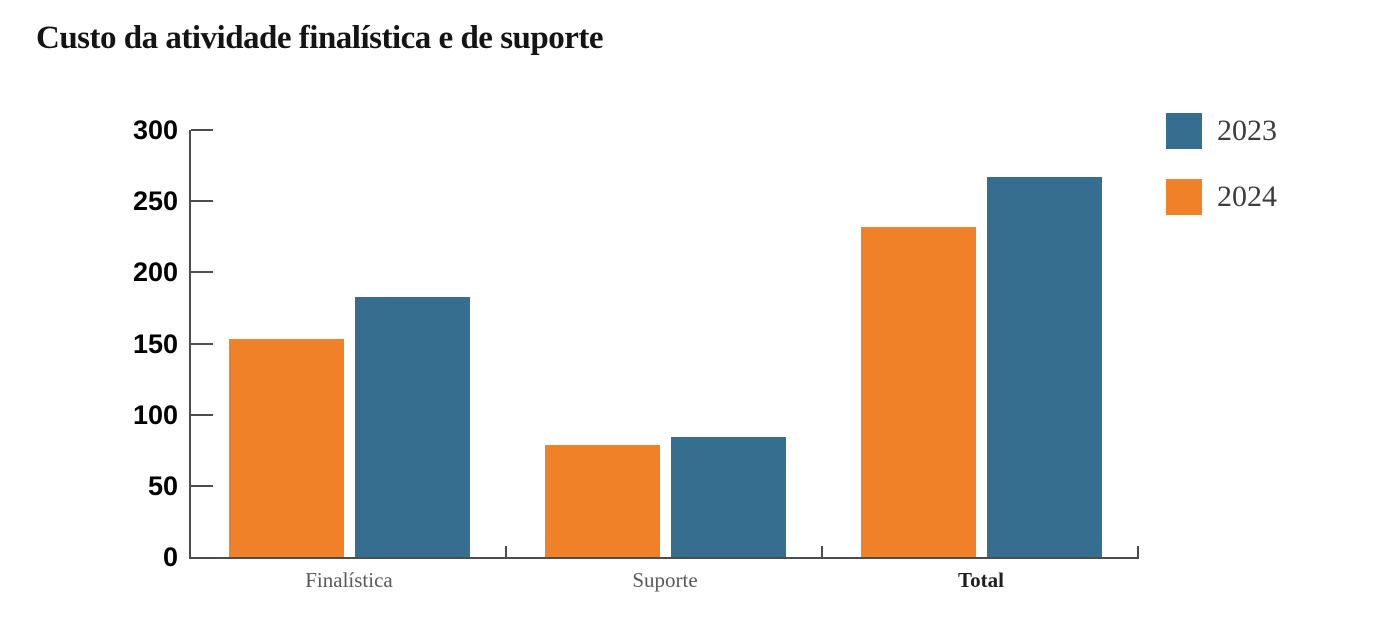  What do you see at coordinates (602, 500) in the screenshot?
I see `bar-2024-suporte` at bounding box center [602, 500].